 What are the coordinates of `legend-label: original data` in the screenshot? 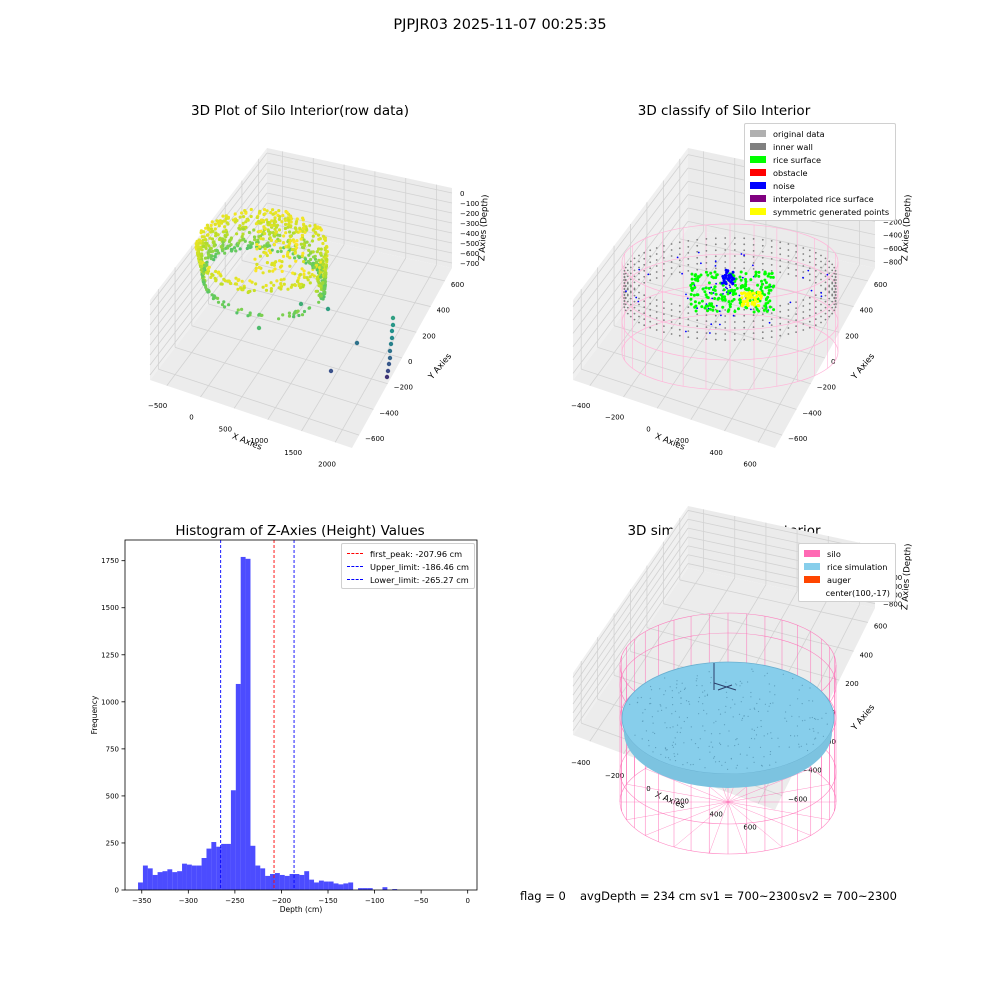 It's located at (799, 133).